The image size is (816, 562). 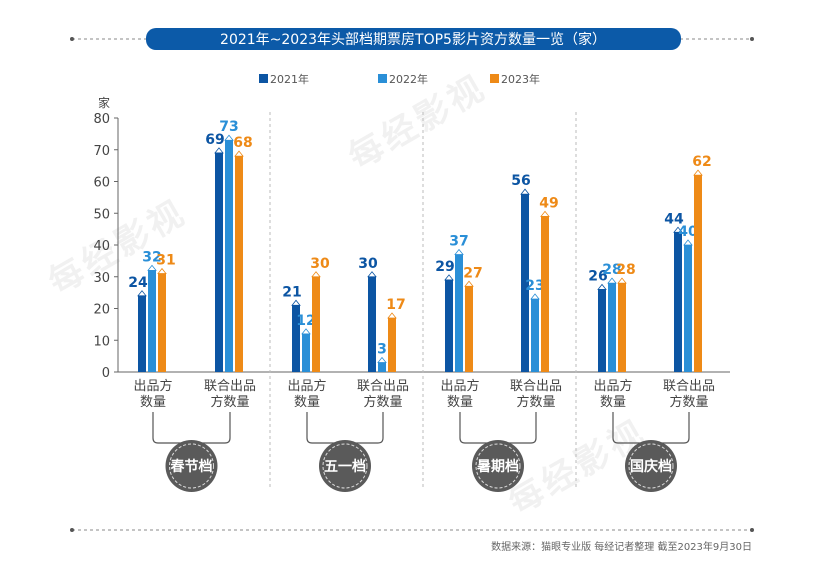 I want to click on data-label: 49, so click(x=548, y=203).